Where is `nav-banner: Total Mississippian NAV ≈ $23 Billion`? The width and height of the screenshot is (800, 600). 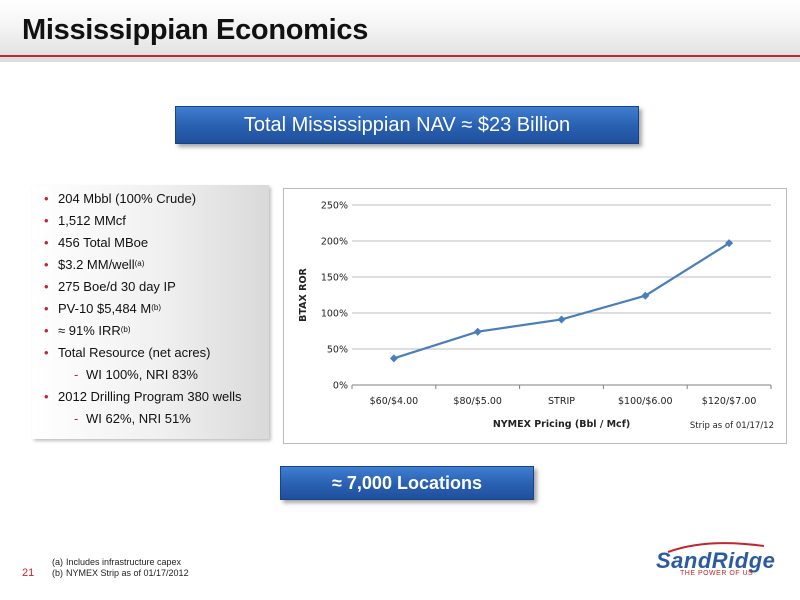 nav-banner: Total Mississippian NAV ≈ $23 Billion is located at coordinates (407, 125).